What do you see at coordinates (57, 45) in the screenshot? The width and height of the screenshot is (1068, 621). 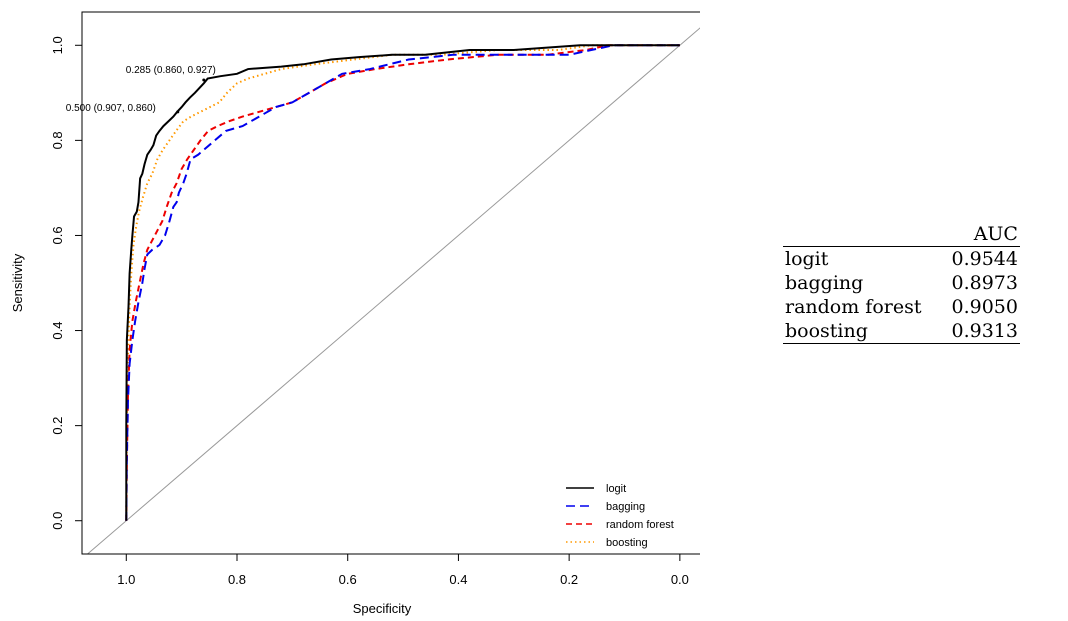 I see `y-tick-label: 1.0` at bounding box center [57, 45].